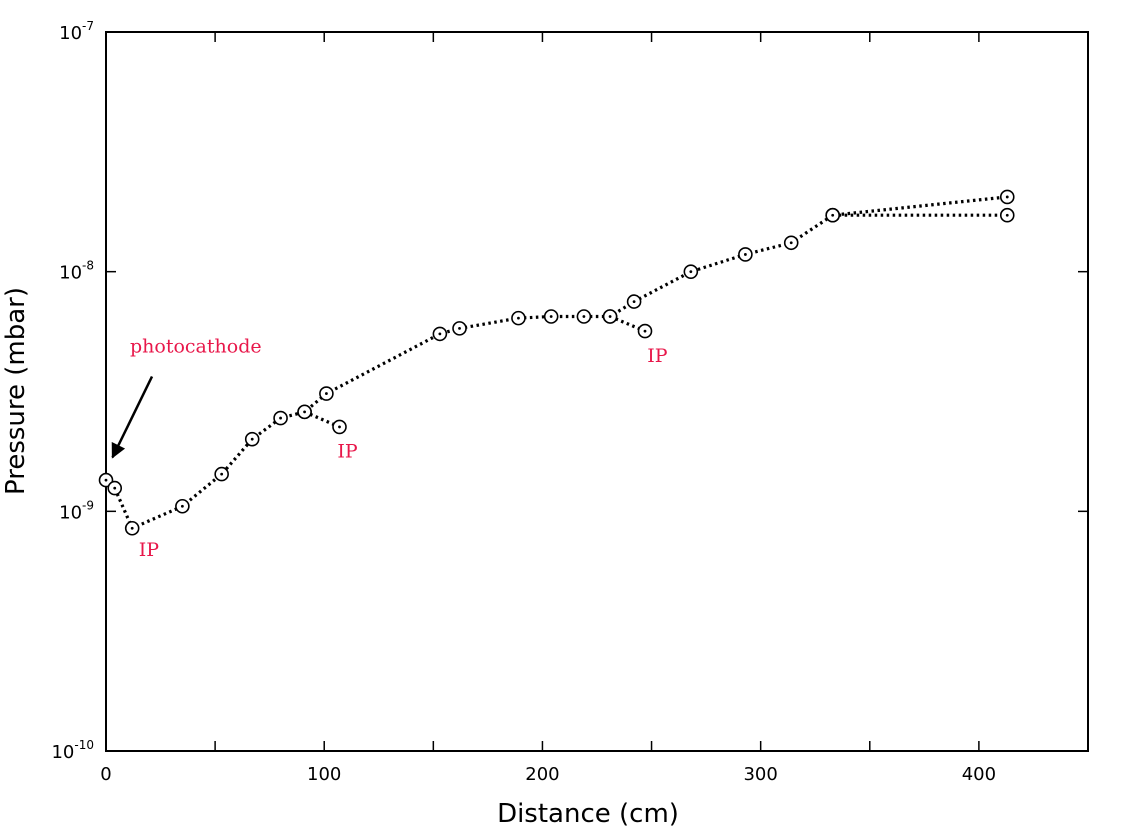 The height and width of the screenshot is (831, 1131). What do you see at coordinates (588, 814) in the screenshot?
I see `x-axis-title: Distance (cm)` at bounding box center [588, 814].